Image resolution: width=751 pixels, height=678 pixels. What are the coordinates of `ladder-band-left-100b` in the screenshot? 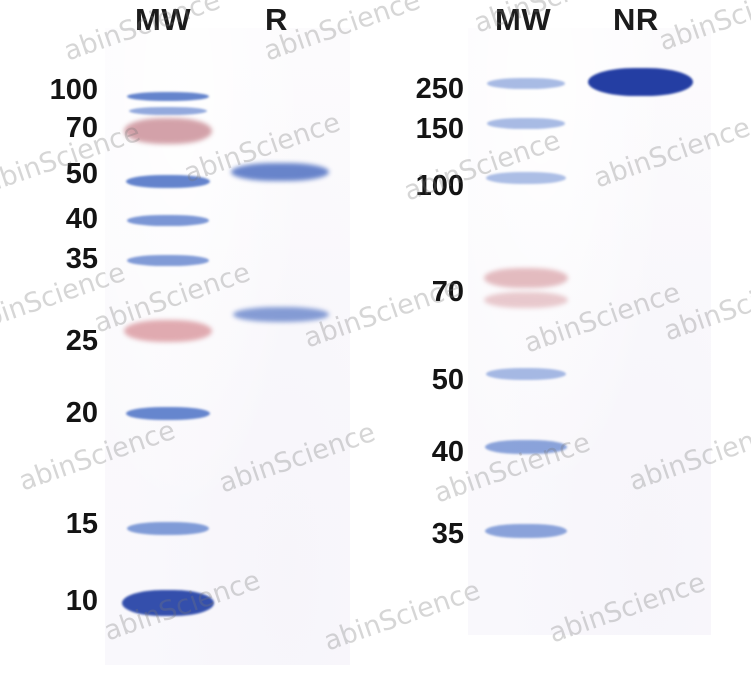 It's located at (168, 111).